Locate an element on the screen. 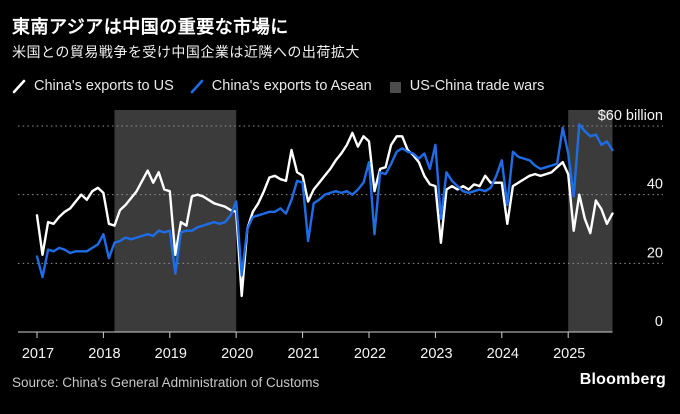  legend-item: China's exports to Asean is located at coordinates (281, 86).